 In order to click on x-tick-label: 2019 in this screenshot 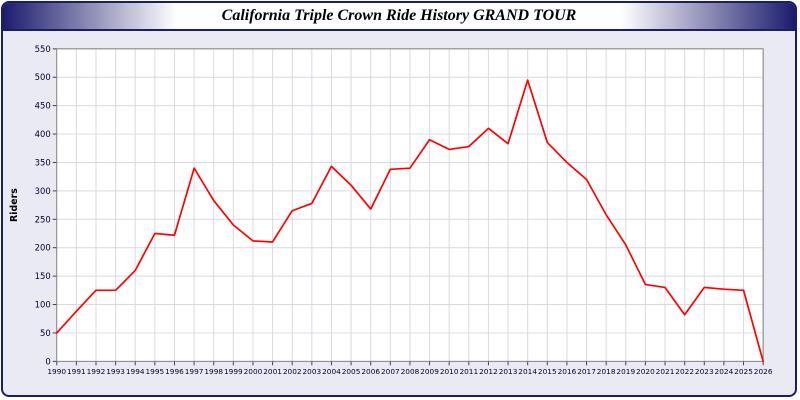, I will do `click(625, 371)`.